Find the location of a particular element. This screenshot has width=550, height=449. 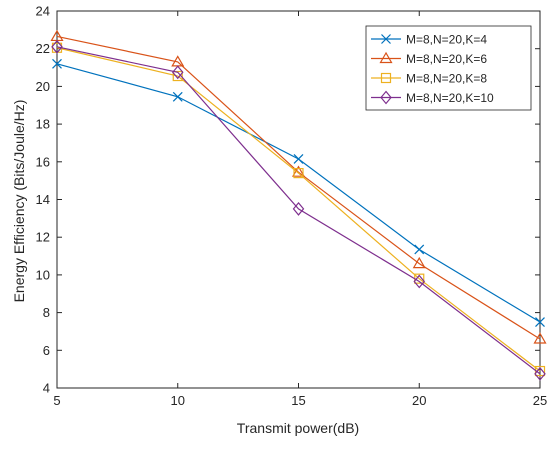

x-tick-label: 5 is located at coordinates (56, 400).